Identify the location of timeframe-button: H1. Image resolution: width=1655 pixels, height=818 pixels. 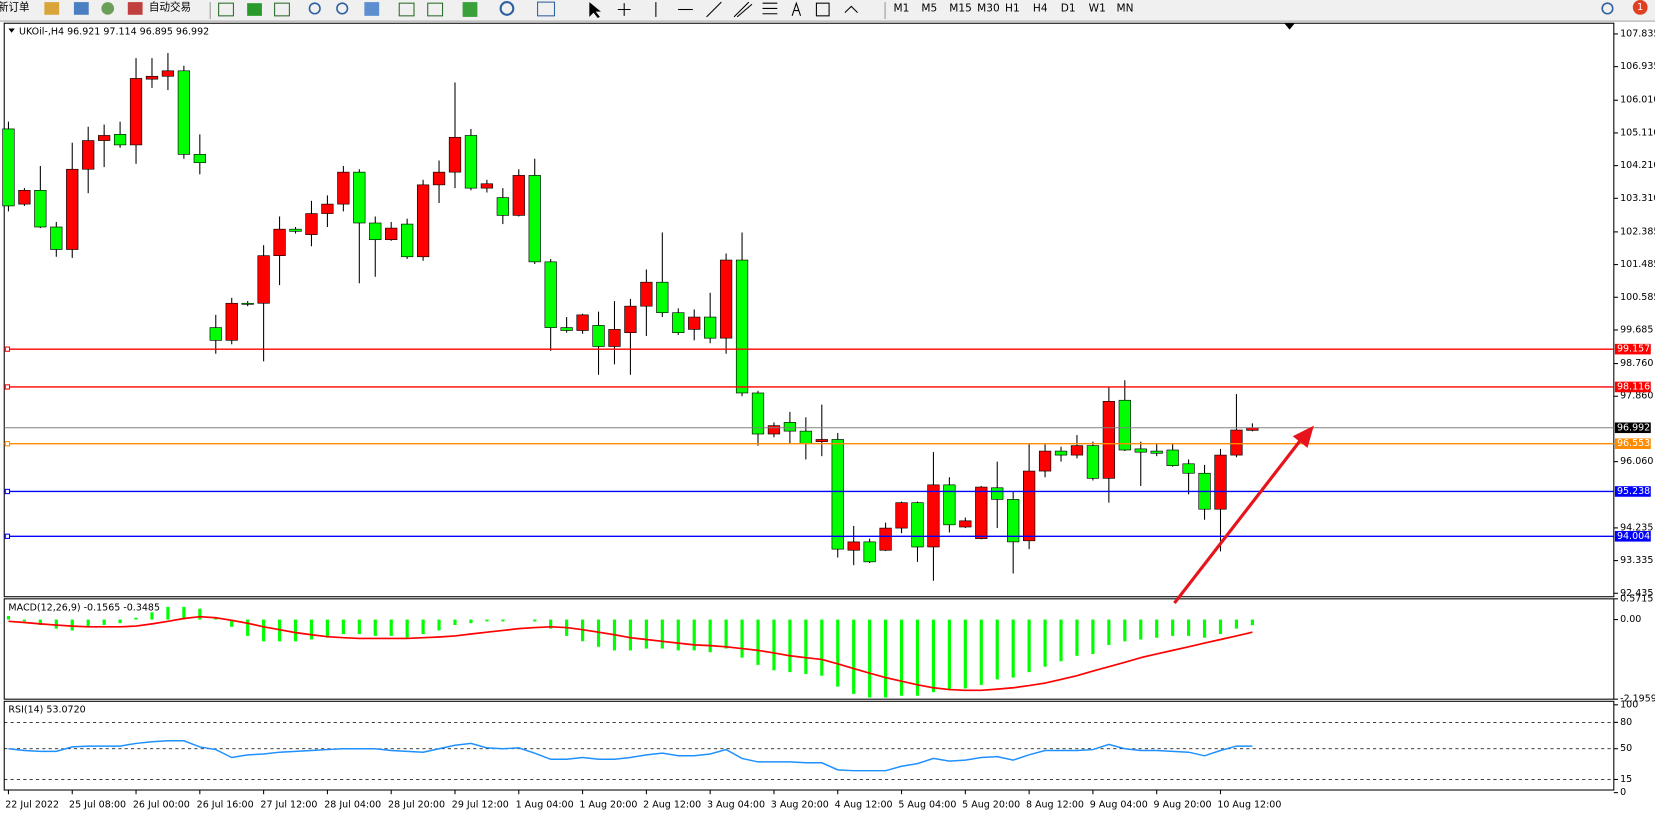
(1012, 8).